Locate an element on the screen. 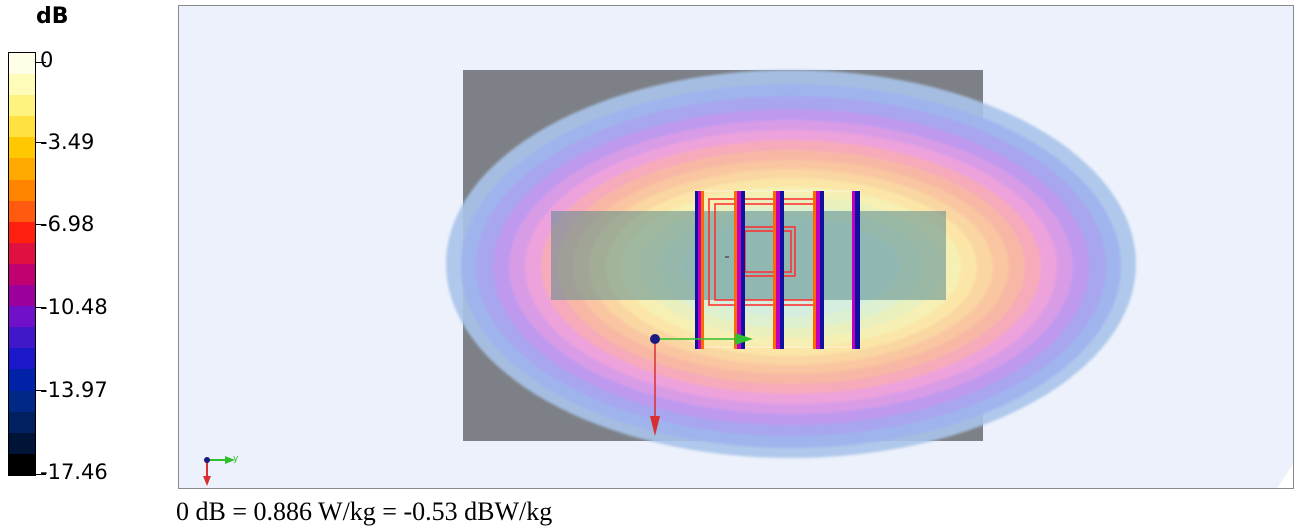 Image resolution: width=1297 pixels, height=530 pixels. center-marker is located at coordinates (727, 257).